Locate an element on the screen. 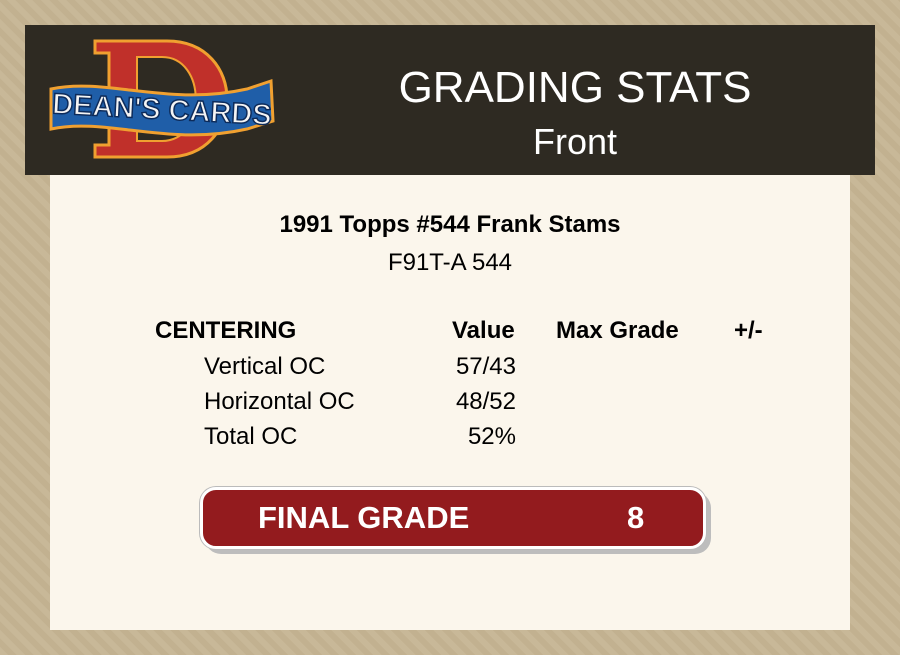 Image resolution: width=900 pixels, height=655 pixels. row-value: 57/43 is located at coordinates (485, 366).